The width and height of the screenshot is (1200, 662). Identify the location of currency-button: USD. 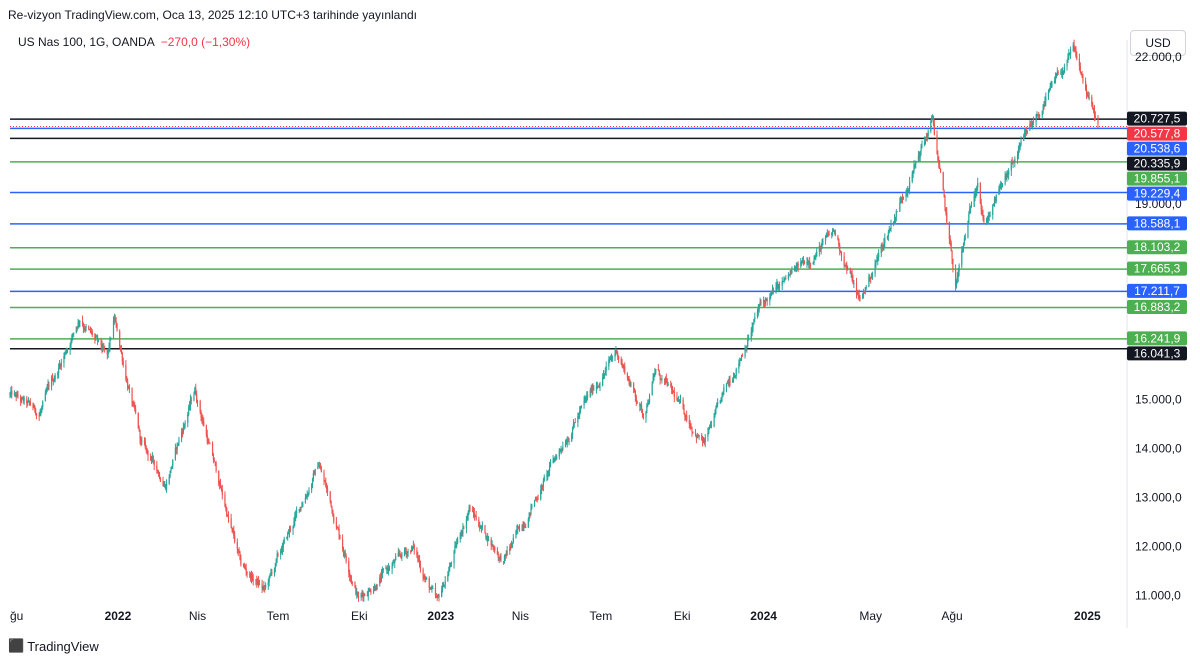
(1158, 43).